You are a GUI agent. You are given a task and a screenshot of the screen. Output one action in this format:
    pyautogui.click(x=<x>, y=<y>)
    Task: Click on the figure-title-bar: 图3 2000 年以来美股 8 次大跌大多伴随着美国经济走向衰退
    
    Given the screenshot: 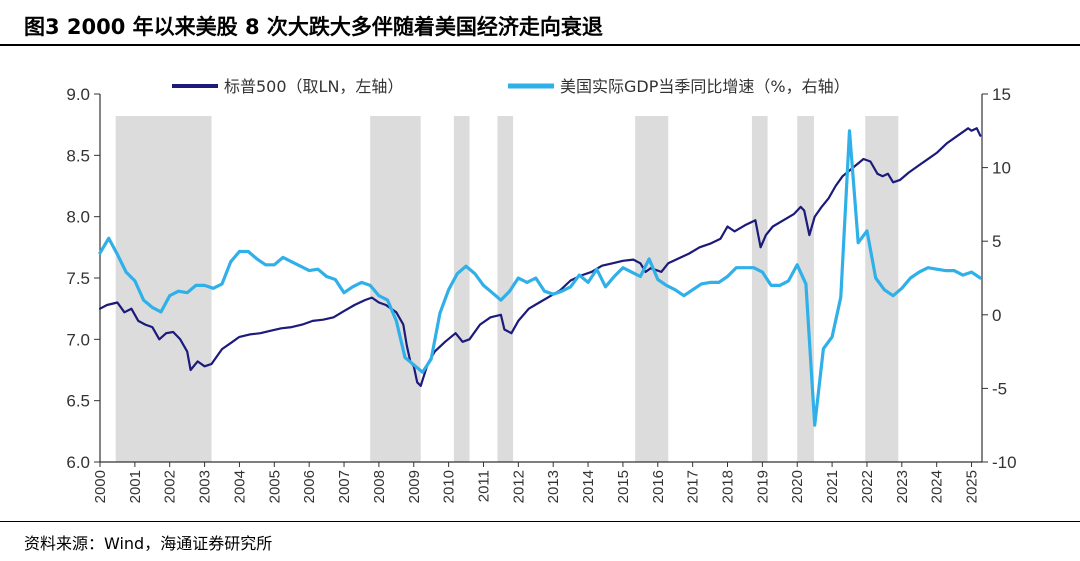 What is the action you would take?
    pyautogui.click(x=540, y=23)
    